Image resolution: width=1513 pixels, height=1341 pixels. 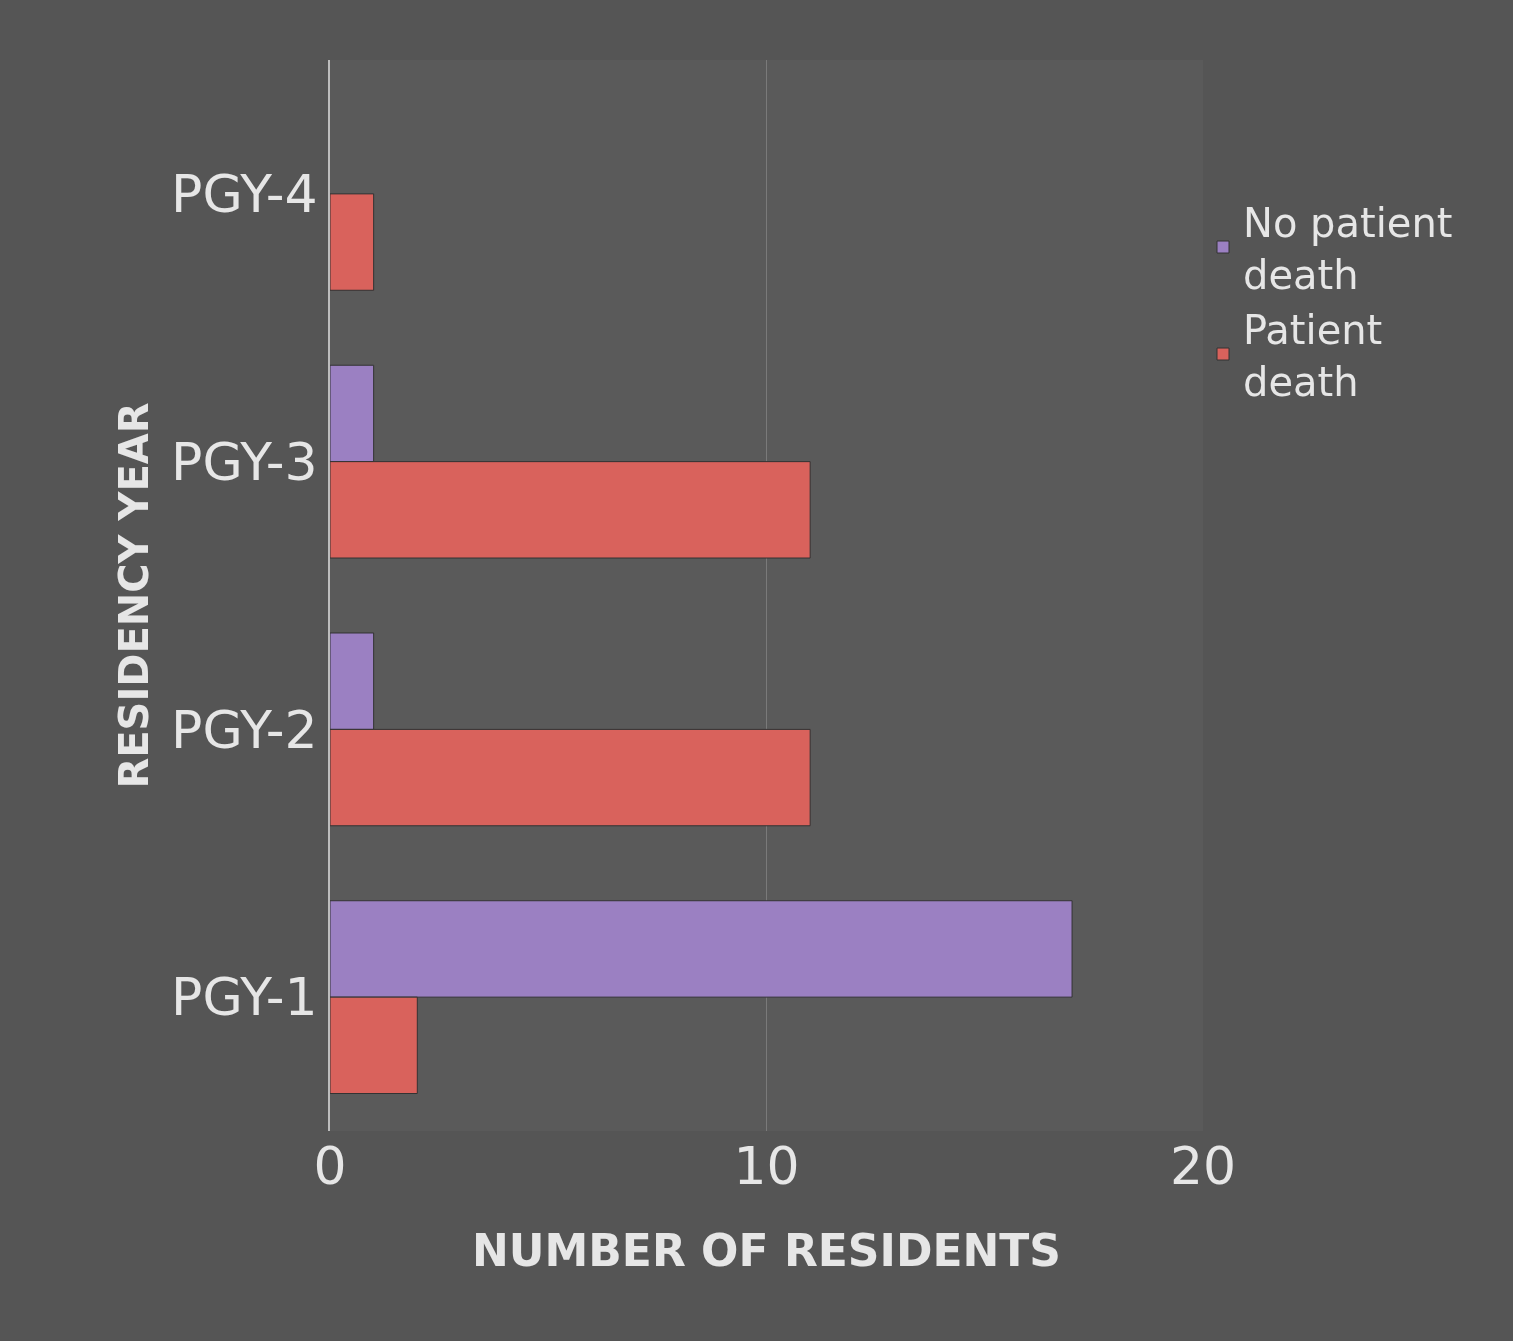 What do you see at coordinates (244, 729) in the screenshot?
I see `y-tick-label: PGY-2` at bounding box center [244, 729].